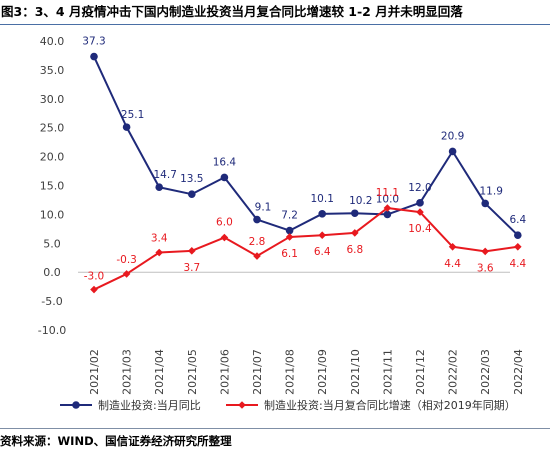 The image size is (550, 456). What do you see at coordinates (257, 372) in the screenshot?
I see `x-tick-label: 2021/07` at bounding box center [257, 372].